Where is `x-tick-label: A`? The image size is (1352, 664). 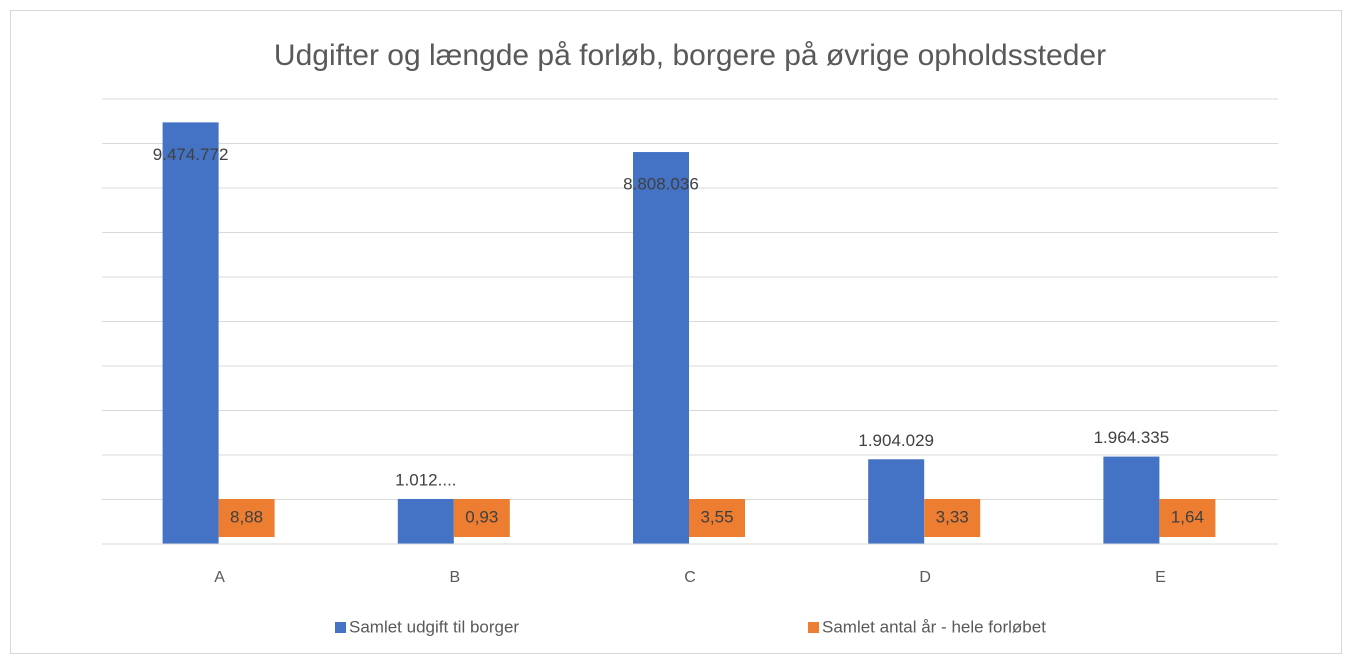
x-tick-label: A is located at coordinates (219, 577).